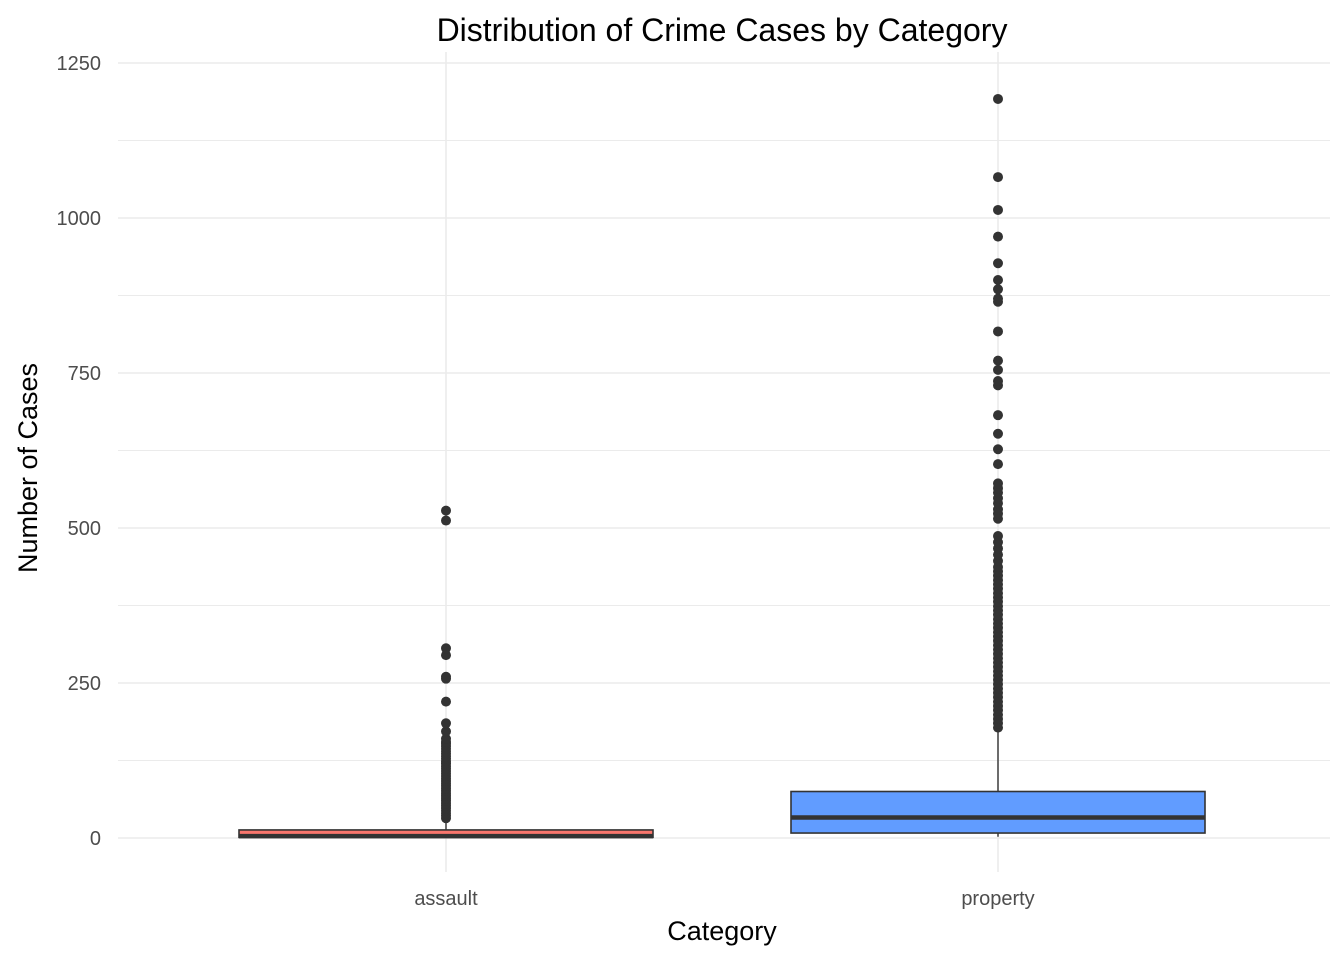 This screenshot has width=1344, height=960. I want to click on y-tick-label: 0, so click(95, 839).